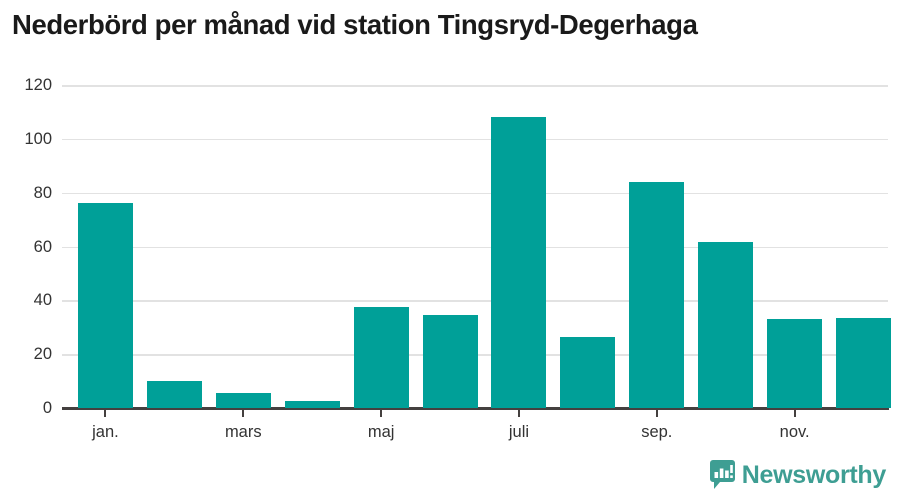 The image size is (900, 500). What do you see at coordinates (722, 475) in the screenshot?
I see `bar-chart-speech-bubble-icon` at bounding box center [722, 475].